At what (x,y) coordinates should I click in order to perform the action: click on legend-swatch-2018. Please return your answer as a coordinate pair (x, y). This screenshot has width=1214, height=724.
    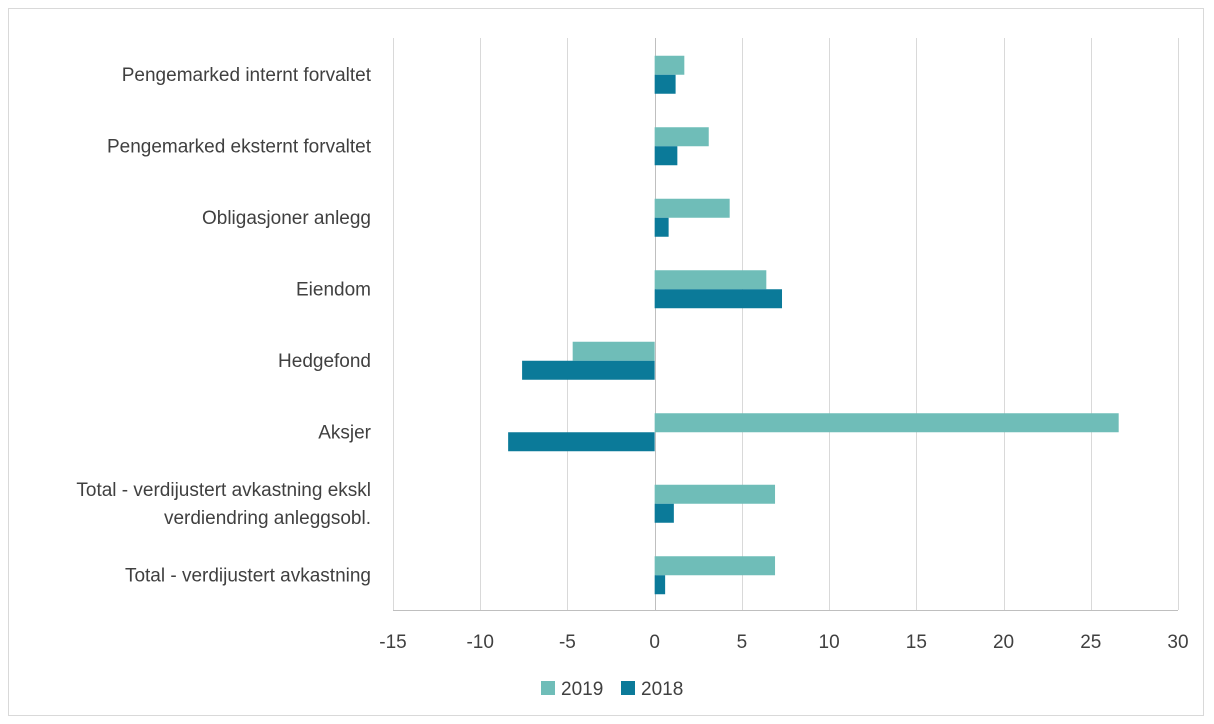
    Looking at the image, I should click on (628, 688).